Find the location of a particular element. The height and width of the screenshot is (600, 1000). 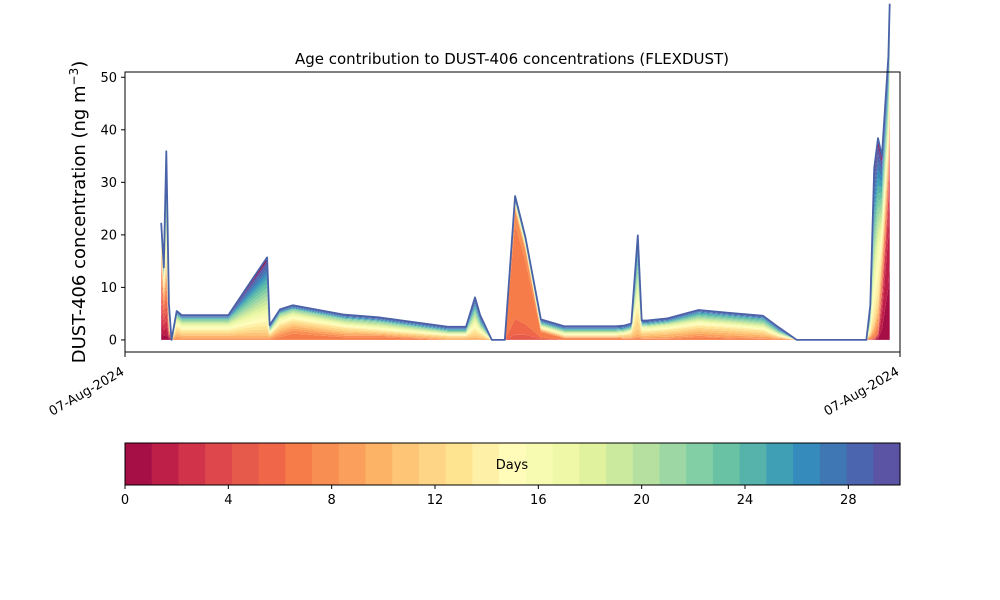

y-axis-ticks: 0 10 20 30 40 50 is located at coordinates (112, 209).